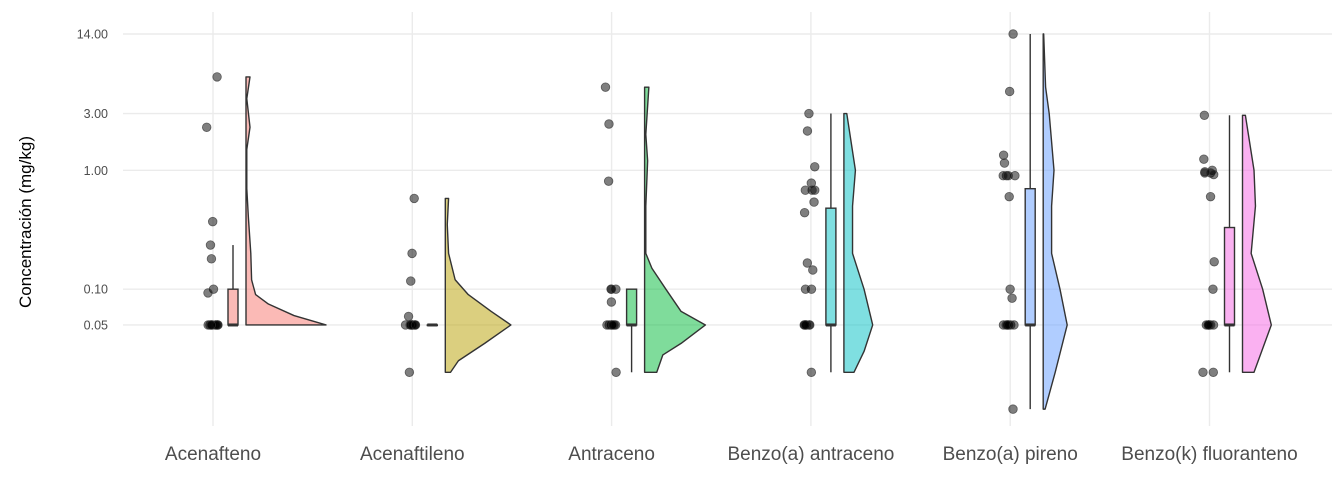 The height and width of the screenshot is (480, 1344). I want to click on y-axis-title: Concentración (mg/kg), so click(25, 222).